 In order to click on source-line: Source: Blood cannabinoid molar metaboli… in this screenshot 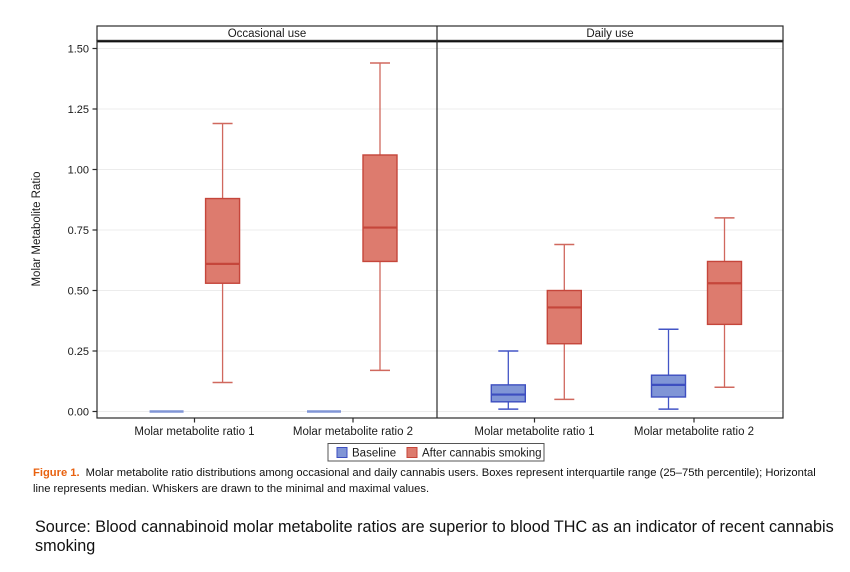, I will do `click(434, 536)`.